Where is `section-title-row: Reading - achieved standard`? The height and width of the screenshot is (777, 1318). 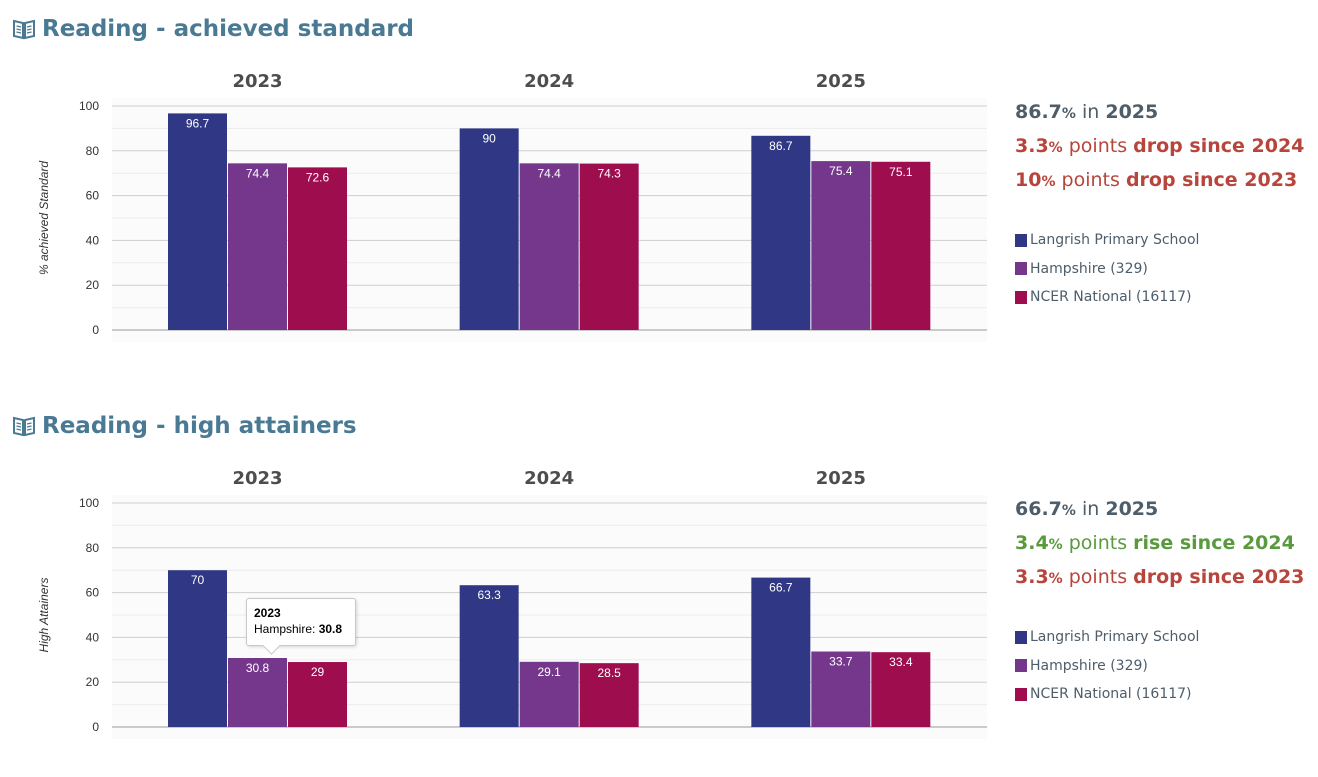 section-title-row: Reading - achieved standard is located at coordinates (213, 29).